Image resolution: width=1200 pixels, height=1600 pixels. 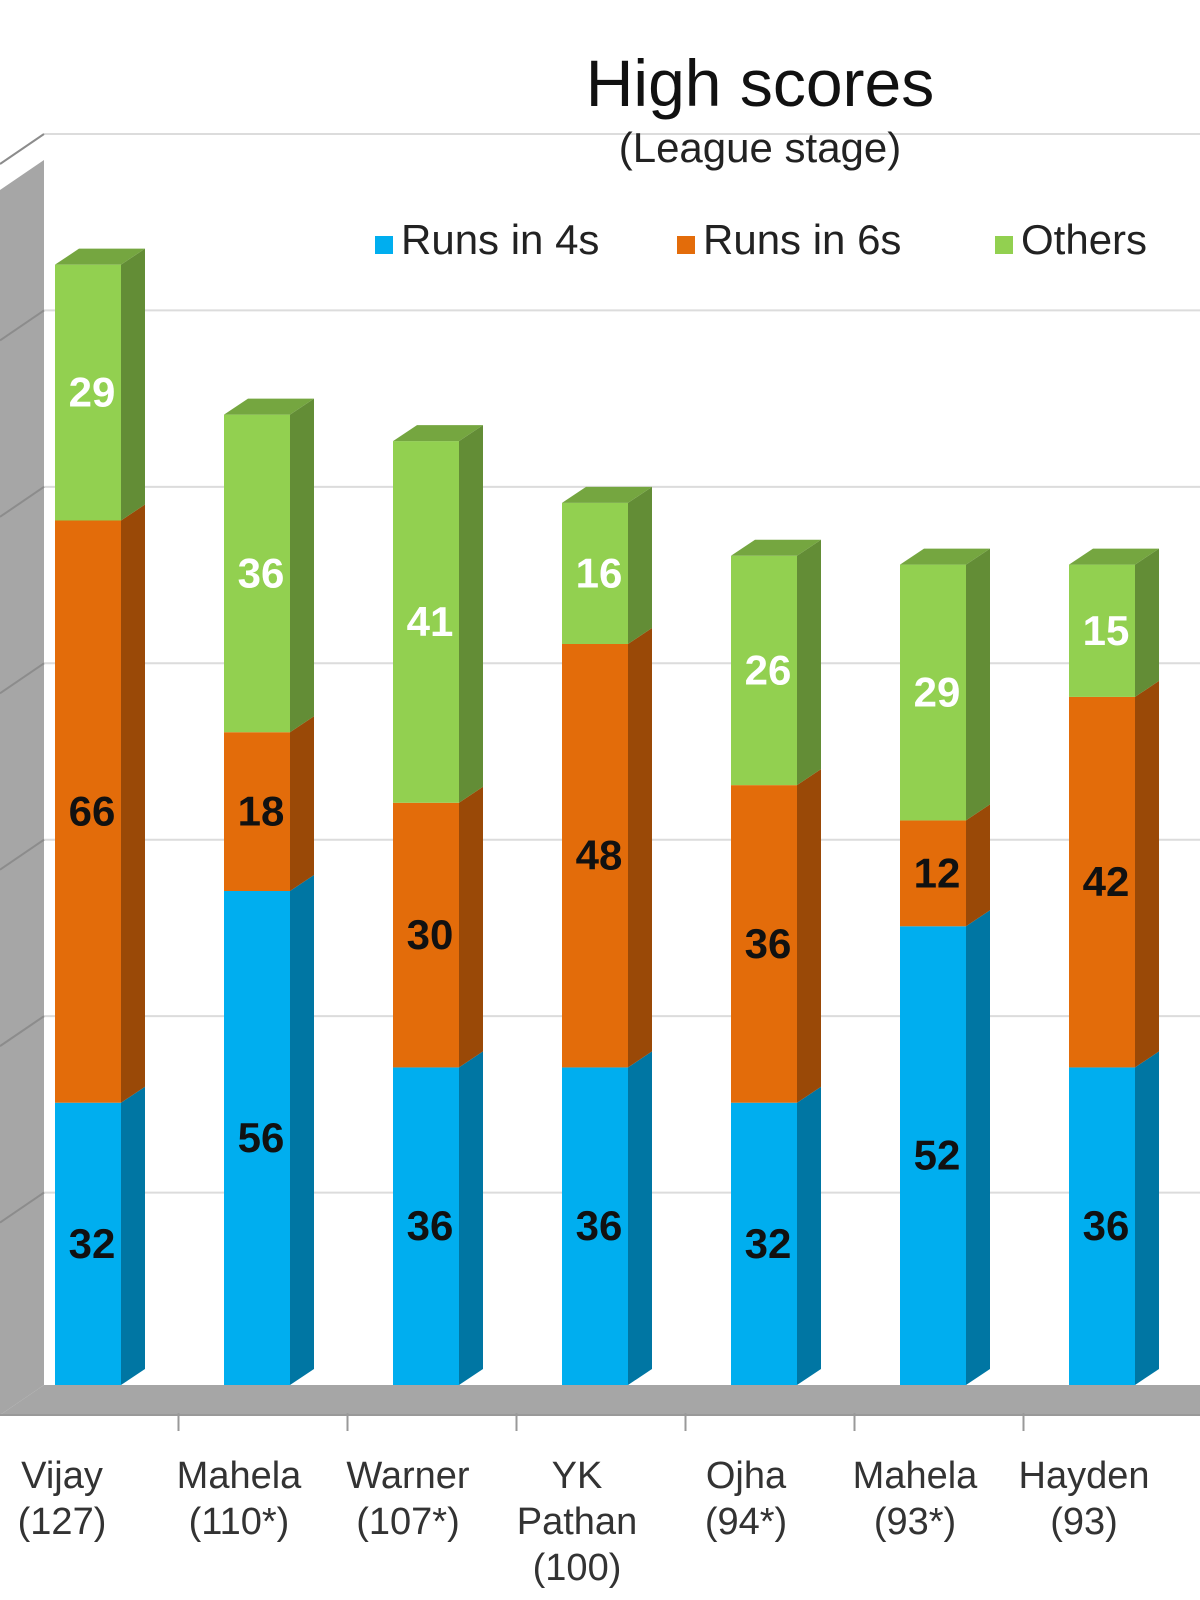 I want to click on data-label: 15, so click(x=1106, y=630).